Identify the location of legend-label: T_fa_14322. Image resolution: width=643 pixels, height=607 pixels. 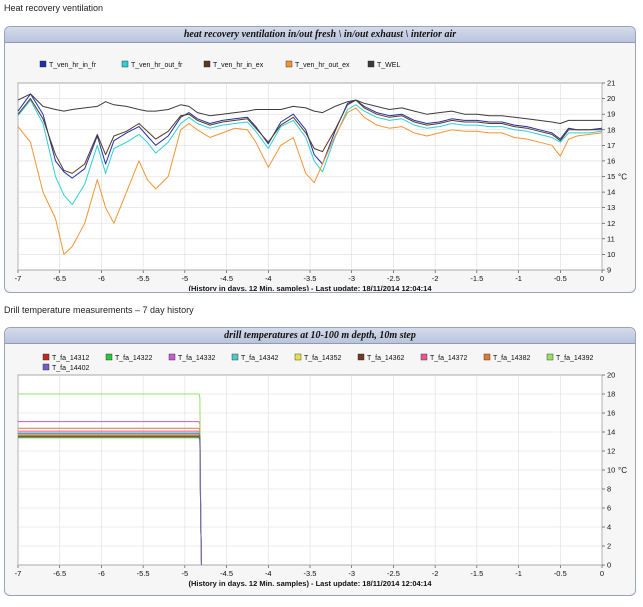
(133, 358).